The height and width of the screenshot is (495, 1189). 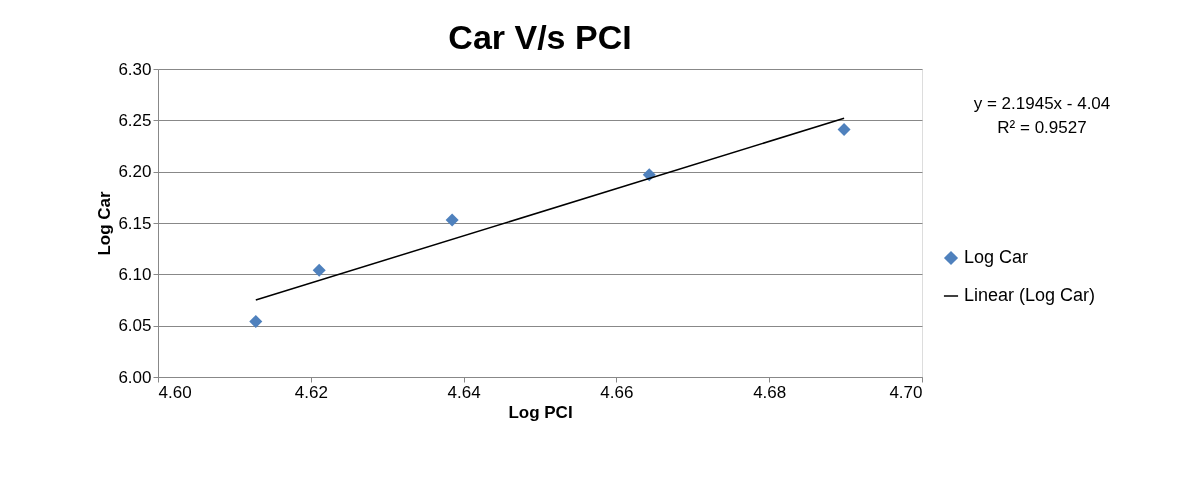 I want to click on y-tick-label: 6.20, so click(x=135, y=172).